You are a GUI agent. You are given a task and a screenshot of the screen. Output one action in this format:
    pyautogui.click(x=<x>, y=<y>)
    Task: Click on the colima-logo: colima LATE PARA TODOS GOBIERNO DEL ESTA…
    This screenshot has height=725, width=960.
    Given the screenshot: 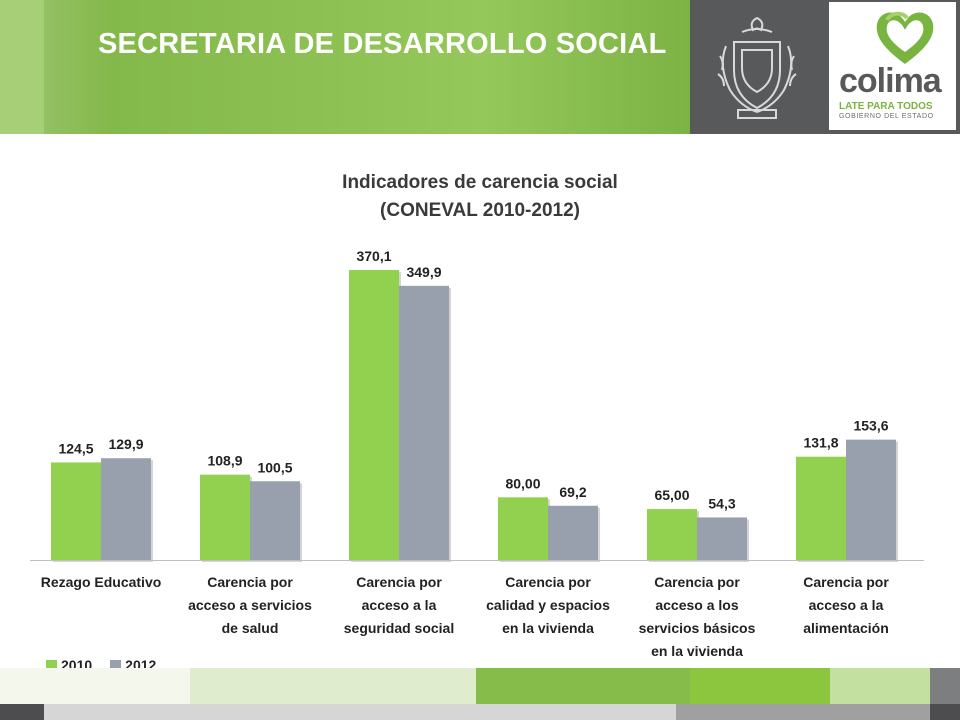 What is the action you would take?
    pyautogui.click(x=892, y=66)
    